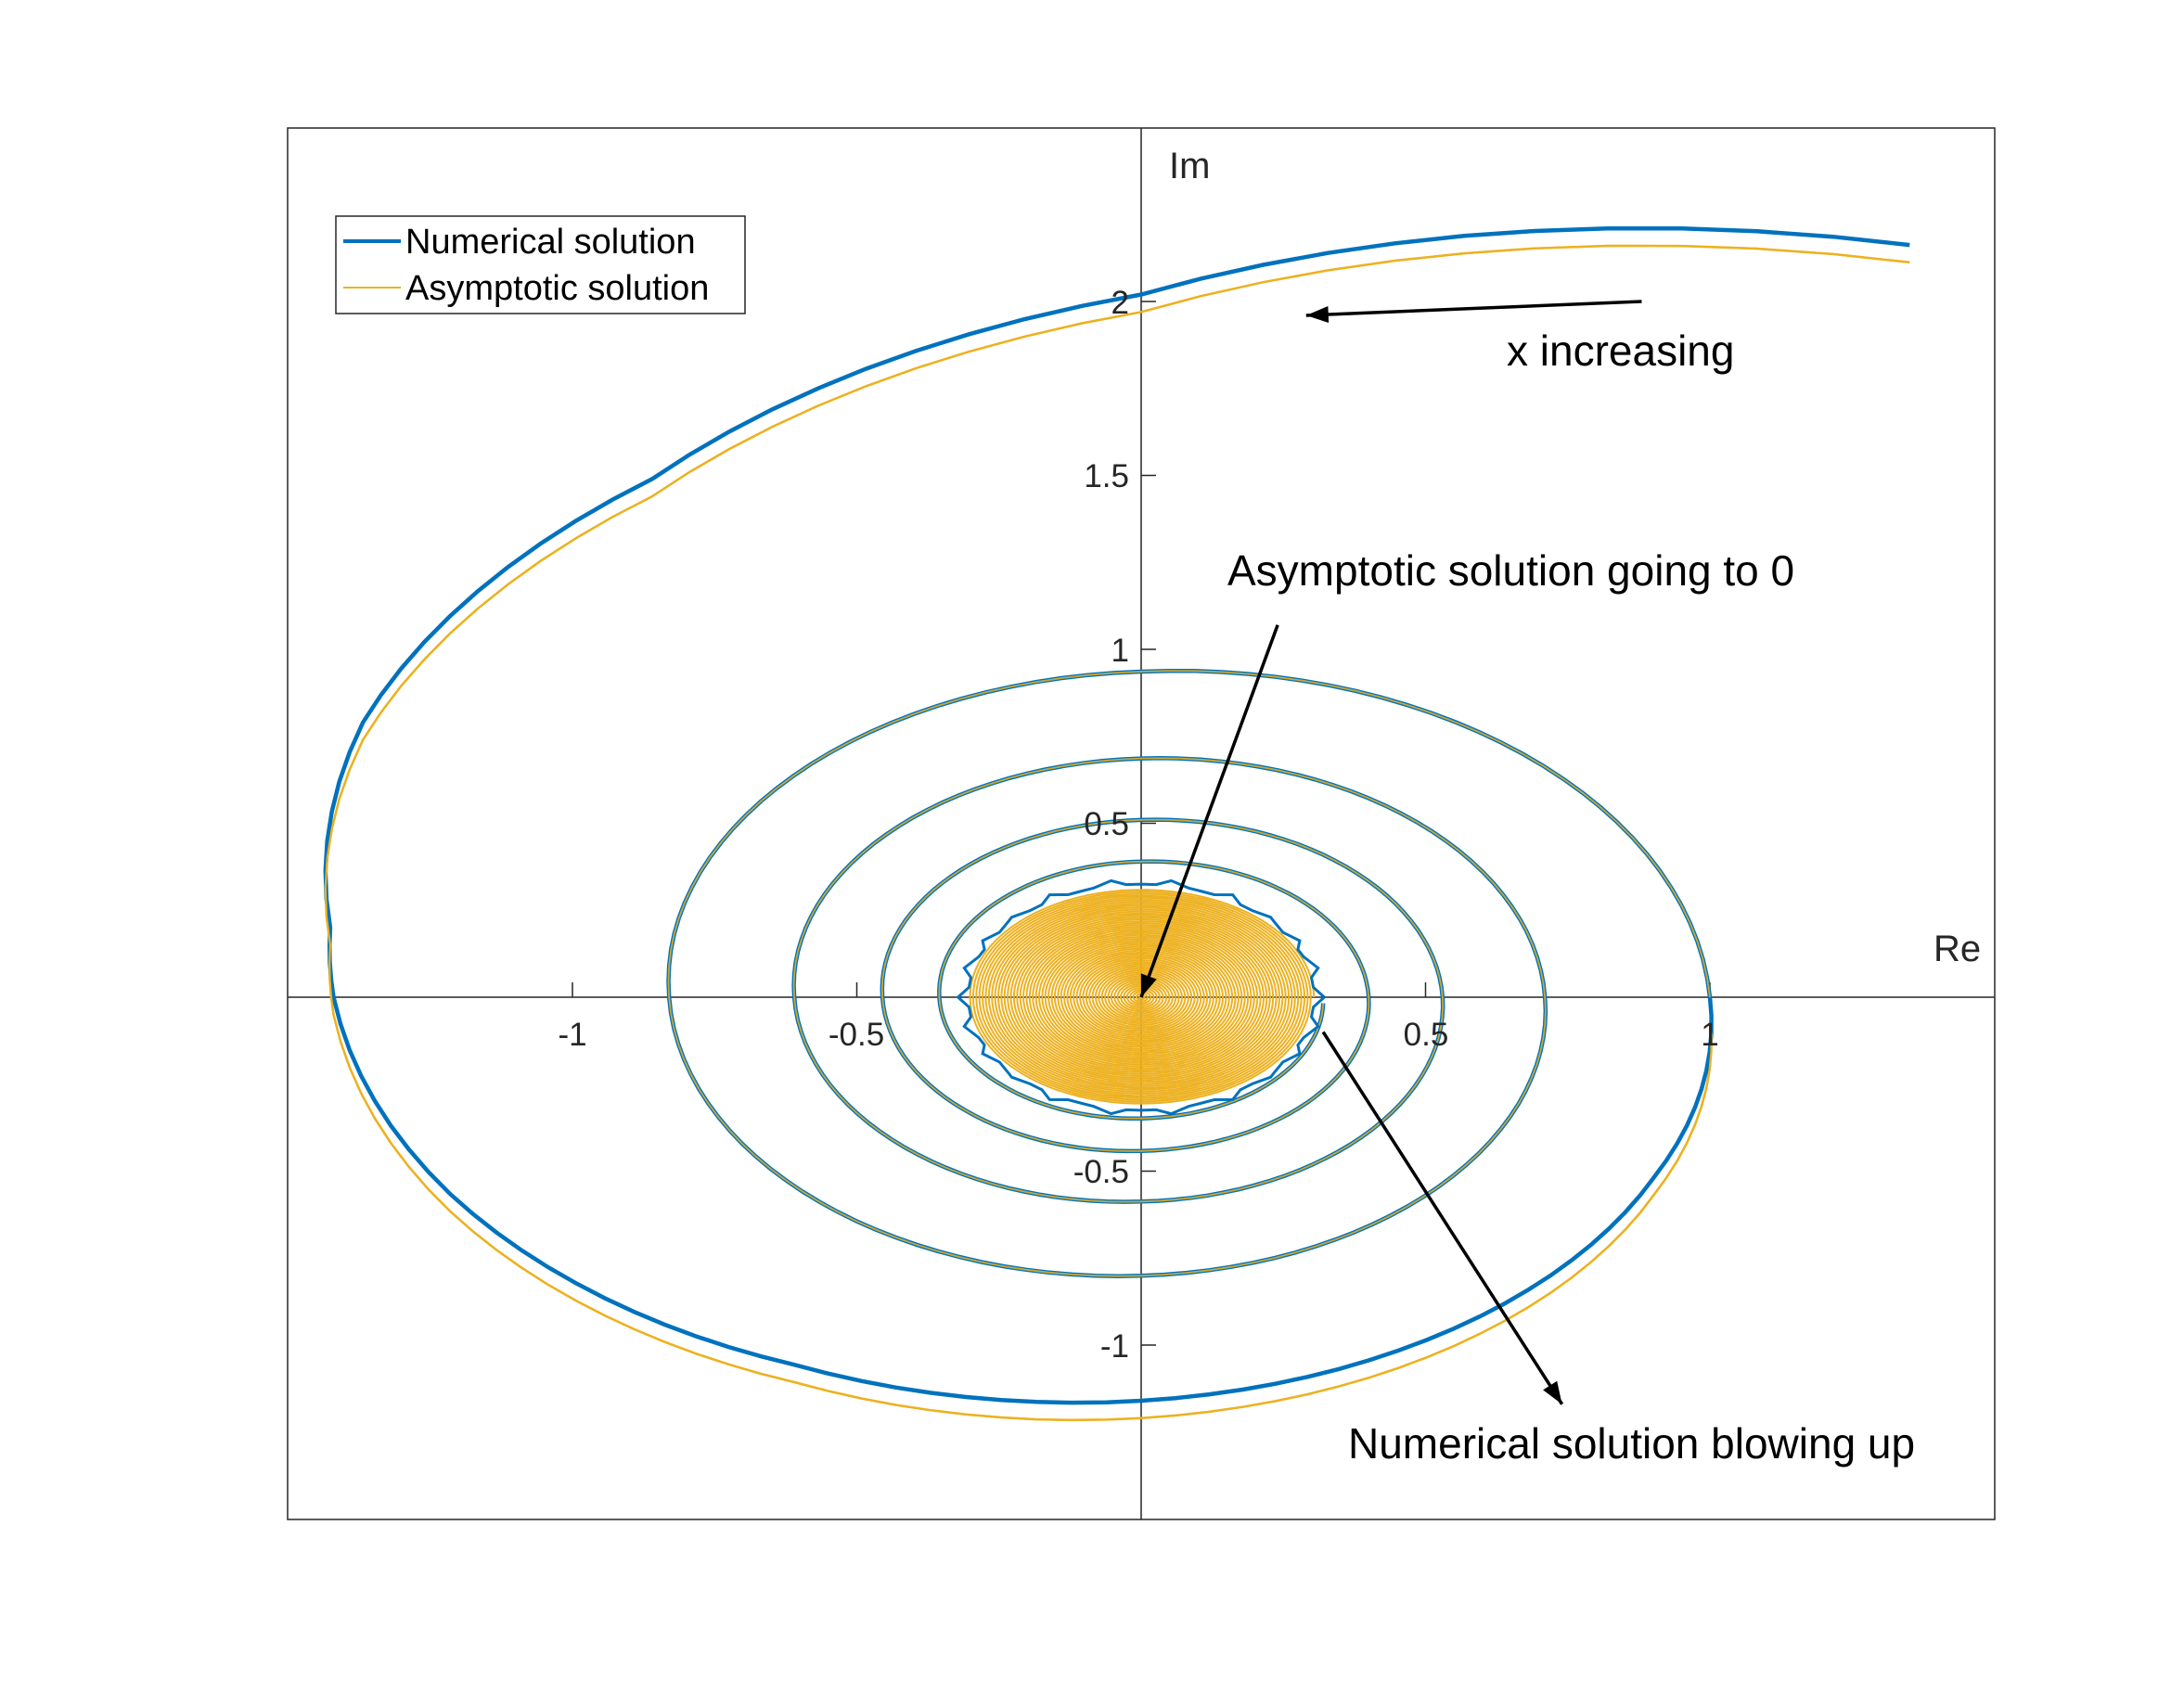 This screenshot has height=1692, width=2184. Describe the element at coordinates (1709, 1035) in the screenshot. I see `x-tick-label-1: 1` at that location.